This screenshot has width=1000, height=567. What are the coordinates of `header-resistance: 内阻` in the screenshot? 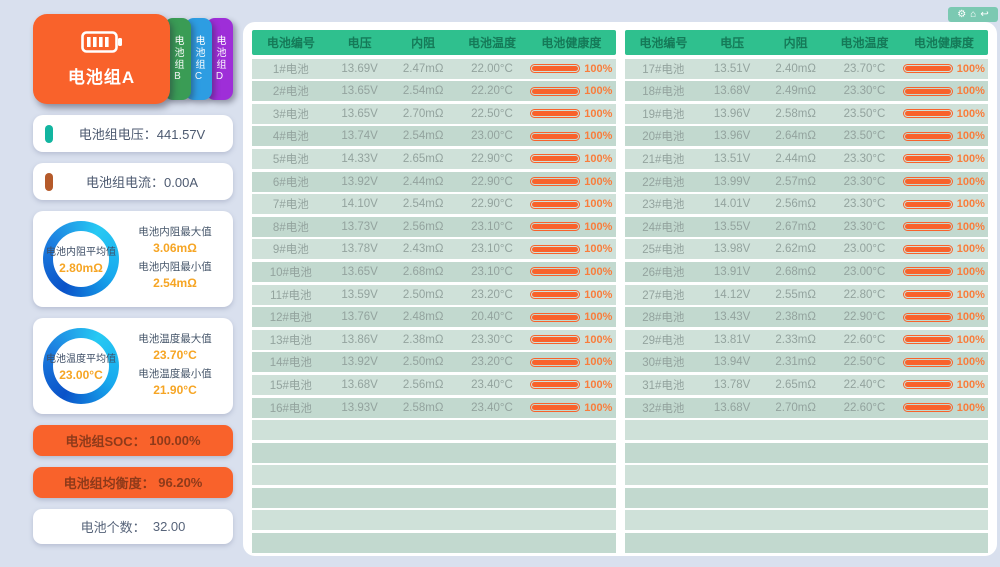 It's located at (423, 43).